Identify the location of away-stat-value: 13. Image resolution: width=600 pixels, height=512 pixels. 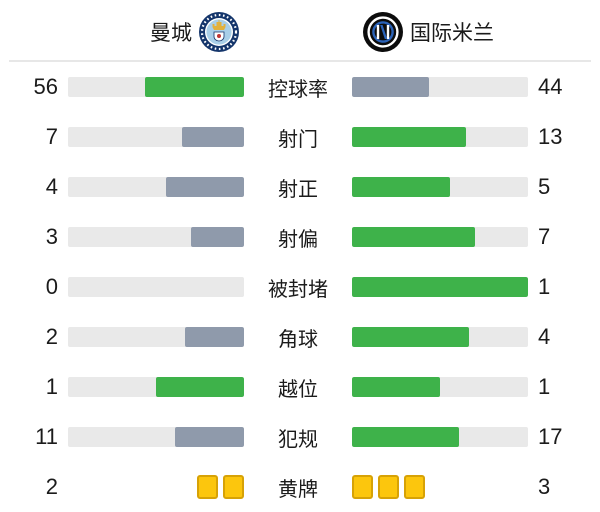
(550, 136).